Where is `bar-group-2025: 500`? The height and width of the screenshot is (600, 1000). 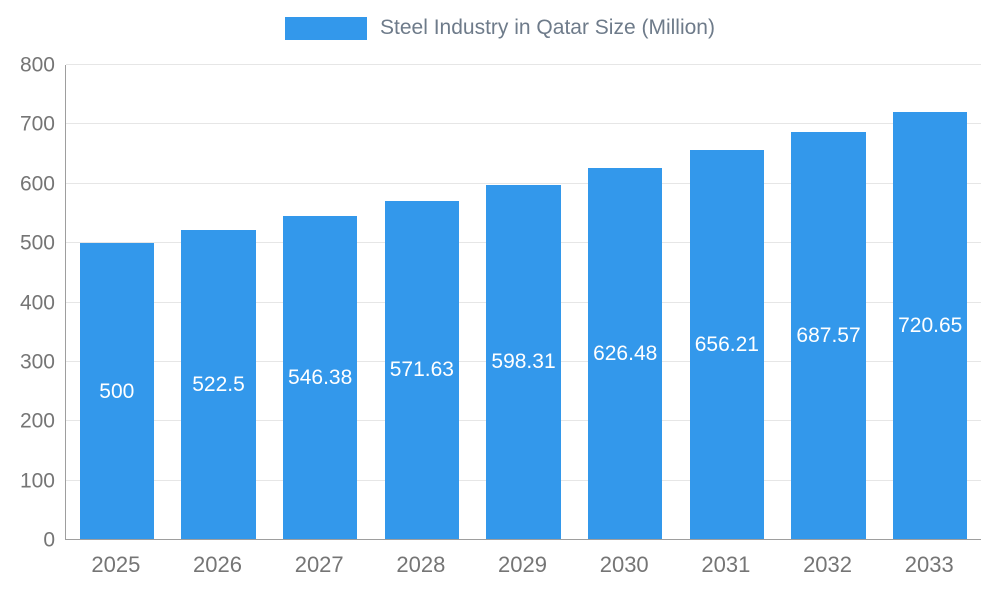 bar-group-2025: 500 is located at coordinates (117, 302).